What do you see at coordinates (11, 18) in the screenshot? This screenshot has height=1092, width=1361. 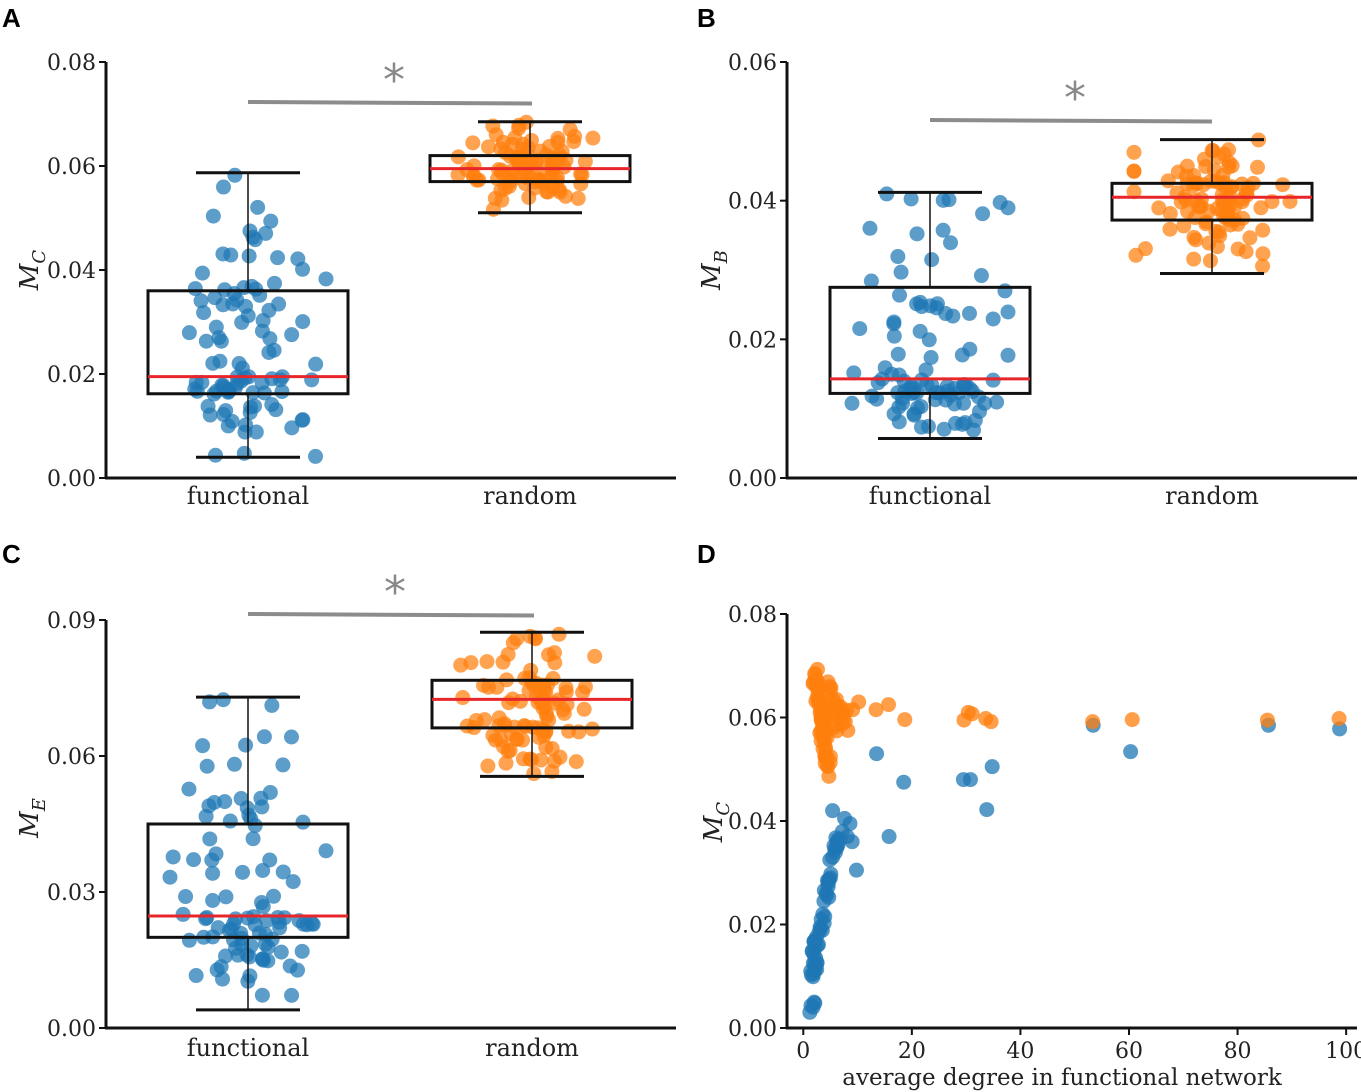 I see `panel-letter: A` at bounding box center [11, 18].